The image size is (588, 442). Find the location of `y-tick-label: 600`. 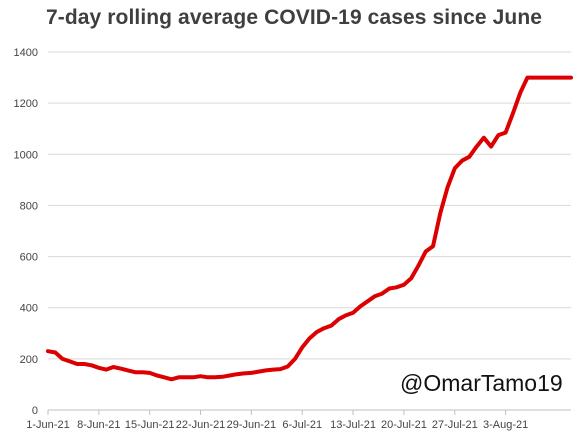

y-tick-label: 600 is located at coordinates (29, 258).